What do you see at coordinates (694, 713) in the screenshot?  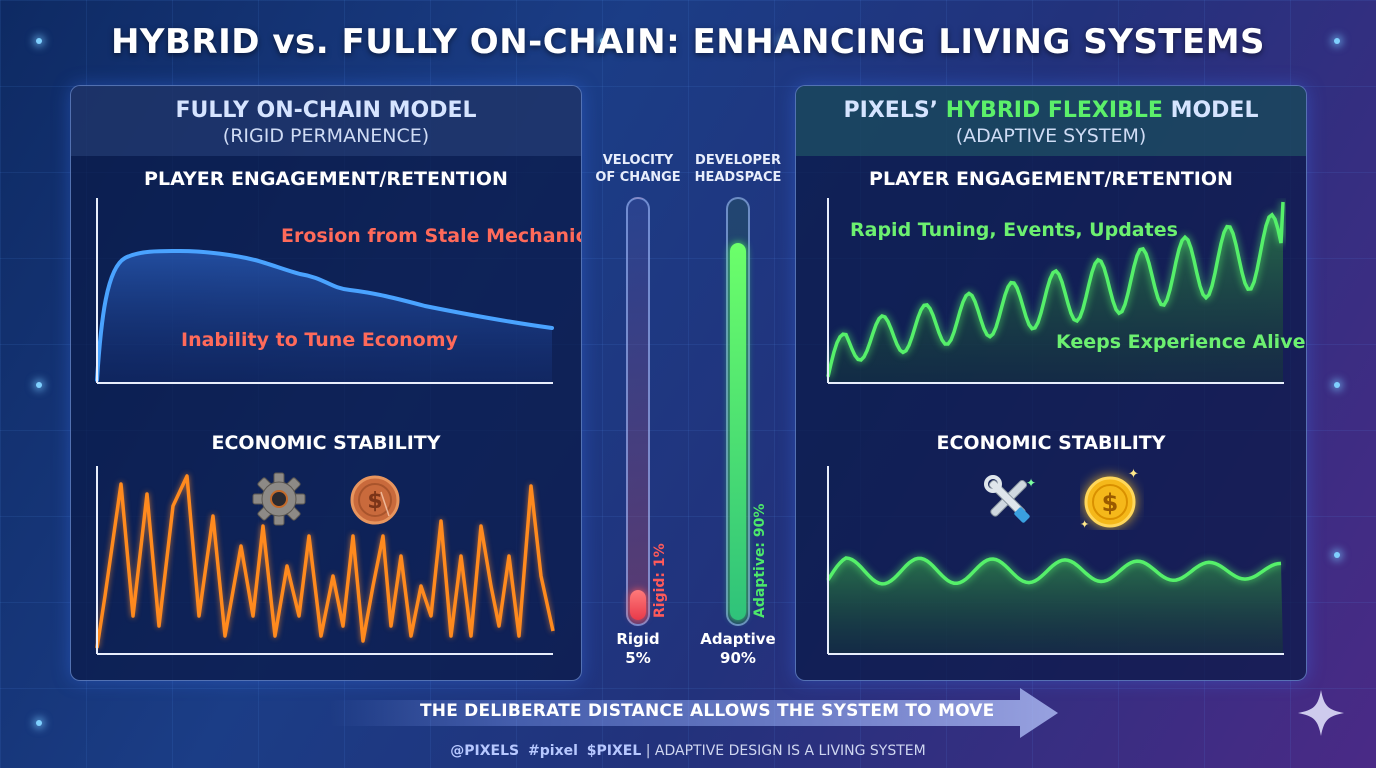 I see `deliberate-distance-arrow` at bounding box center [694, 713].